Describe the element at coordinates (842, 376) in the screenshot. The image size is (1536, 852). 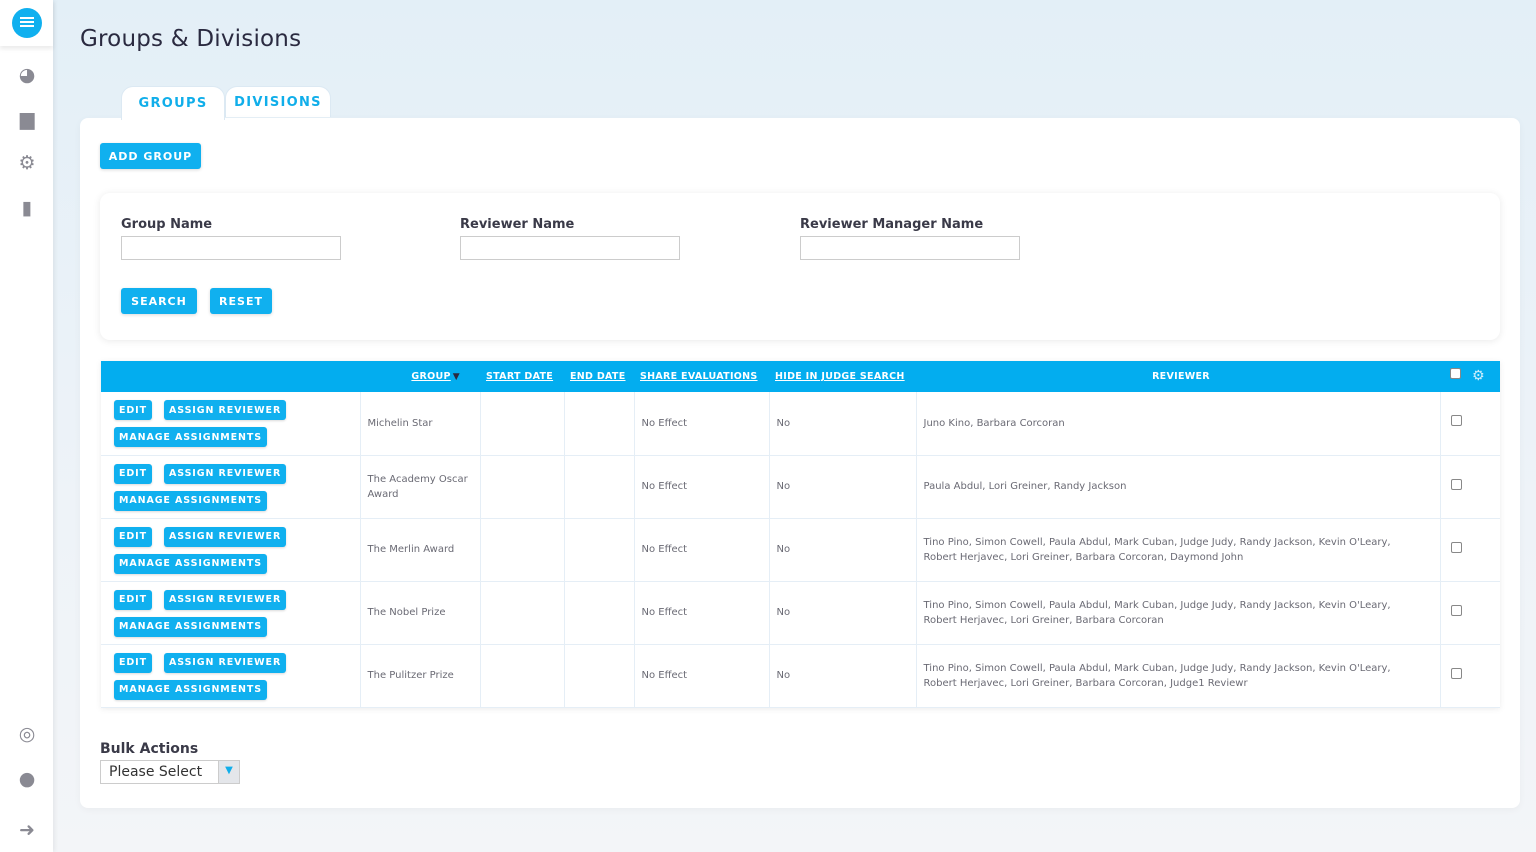
I see `hide-in-judge-search-header: HIDE IN JUDGE SEARCH` at that location.